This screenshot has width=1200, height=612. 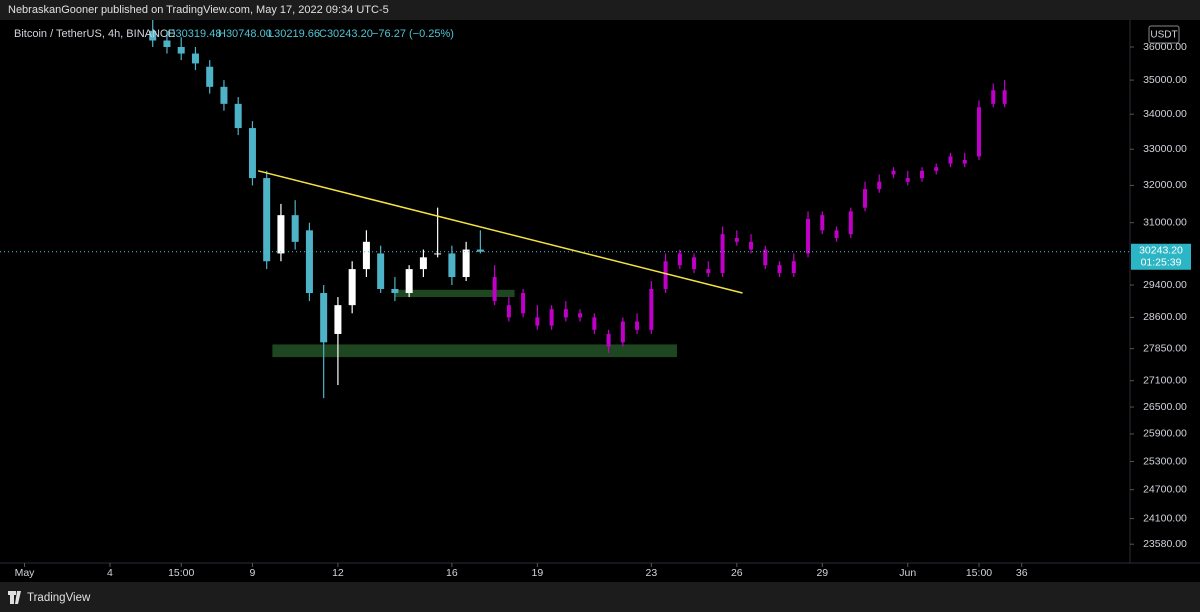 What do you see at coordinates (1165, 47) in the screenshot?
I see `y-tick-label: 36000.00` at bounding box center [1165, 47].